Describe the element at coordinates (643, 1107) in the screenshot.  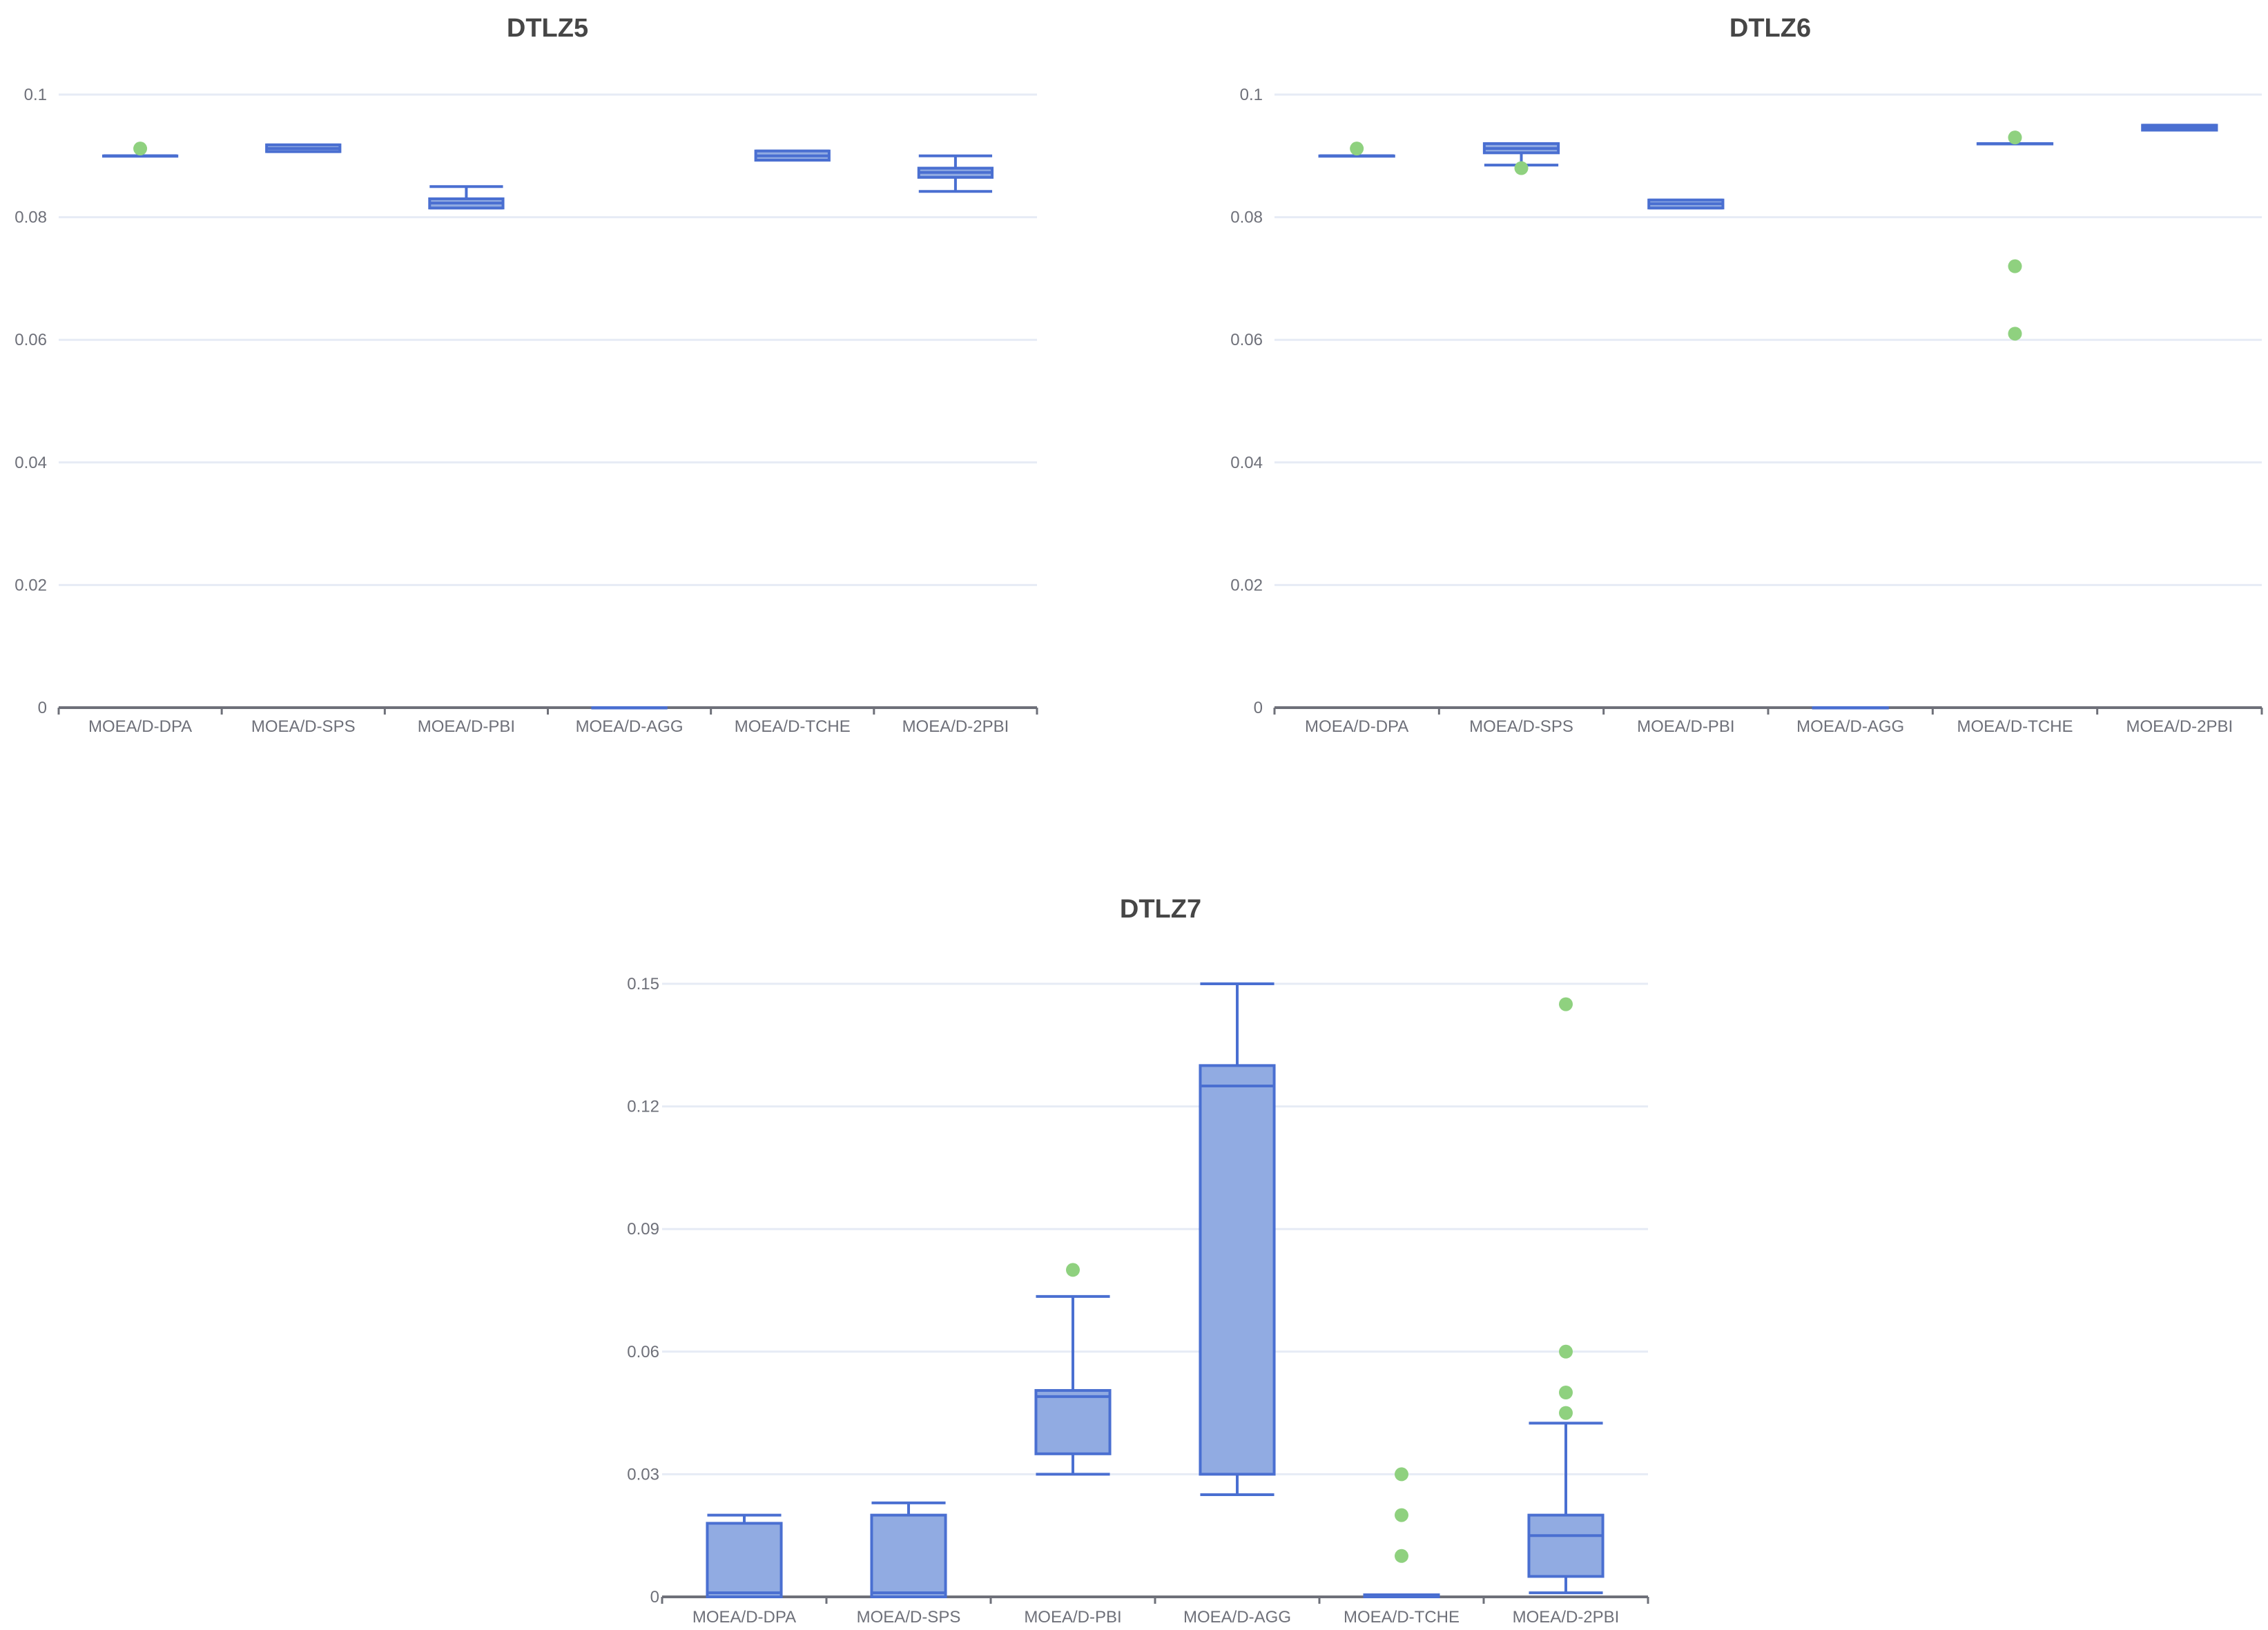
I see `y-tick-label: 0.12` at that location.